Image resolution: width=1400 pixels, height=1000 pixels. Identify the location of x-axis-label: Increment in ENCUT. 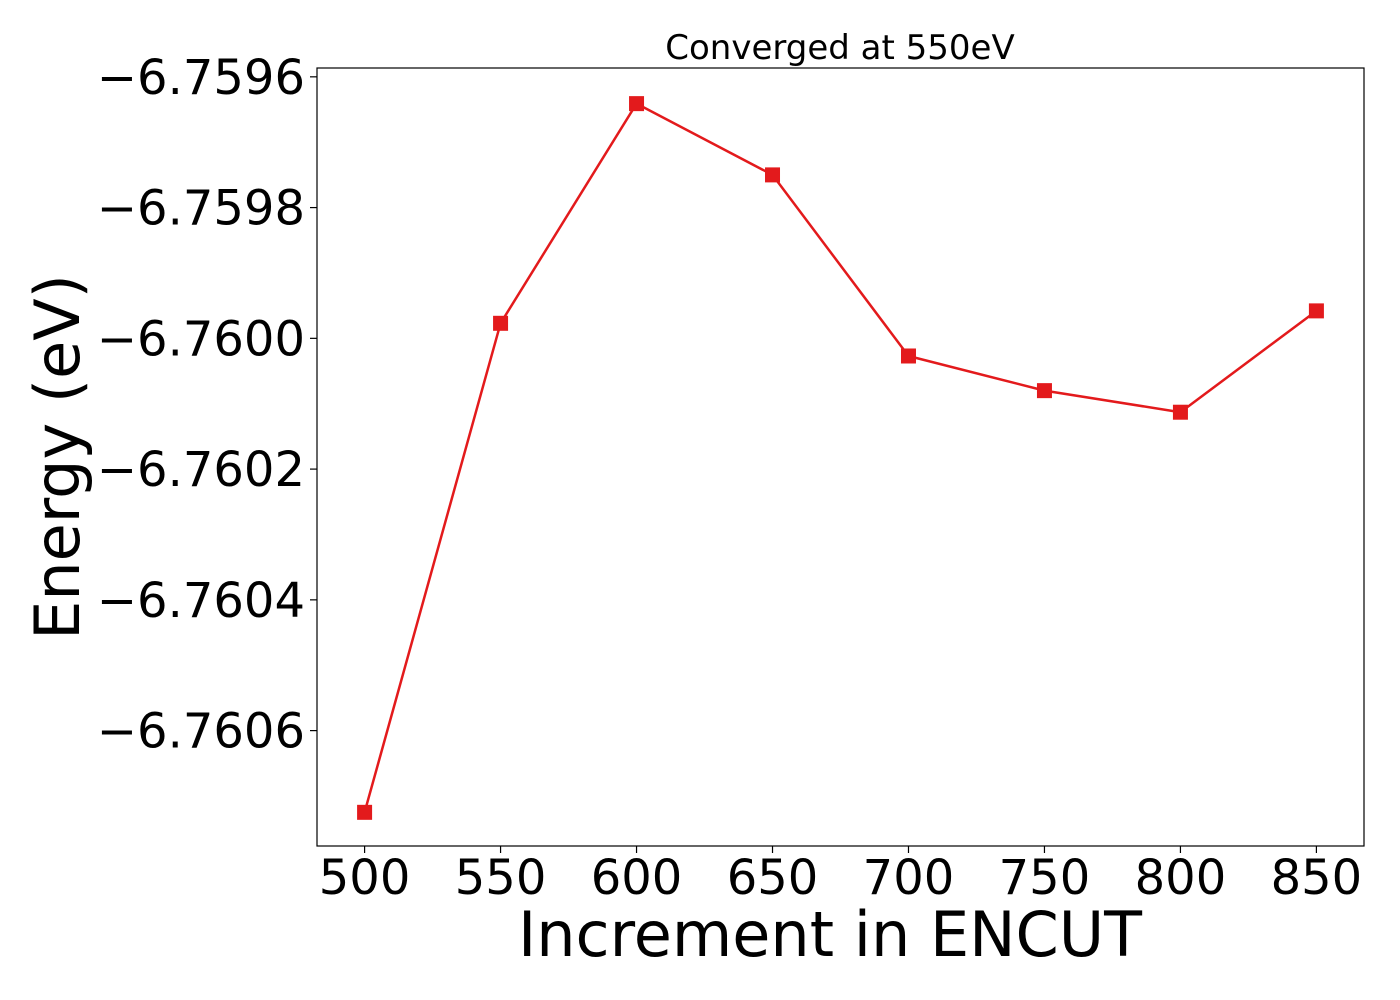
(830, 934).